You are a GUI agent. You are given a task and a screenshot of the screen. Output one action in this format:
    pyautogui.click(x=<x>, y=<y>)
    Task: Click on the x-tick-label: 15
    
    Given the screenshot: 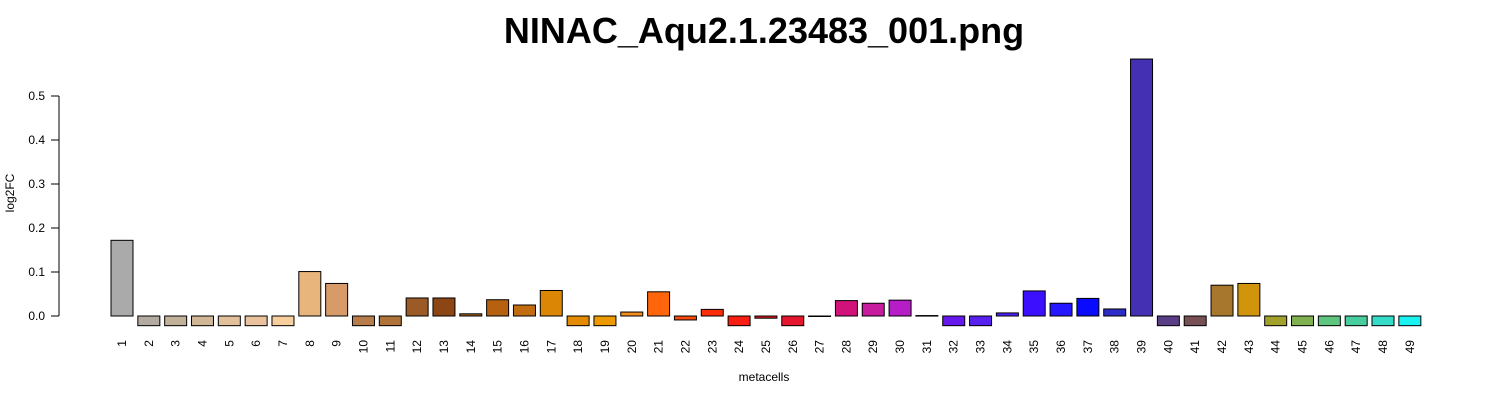 What is the action you would take?
    pyautogui.click(x=498, y=347)
    